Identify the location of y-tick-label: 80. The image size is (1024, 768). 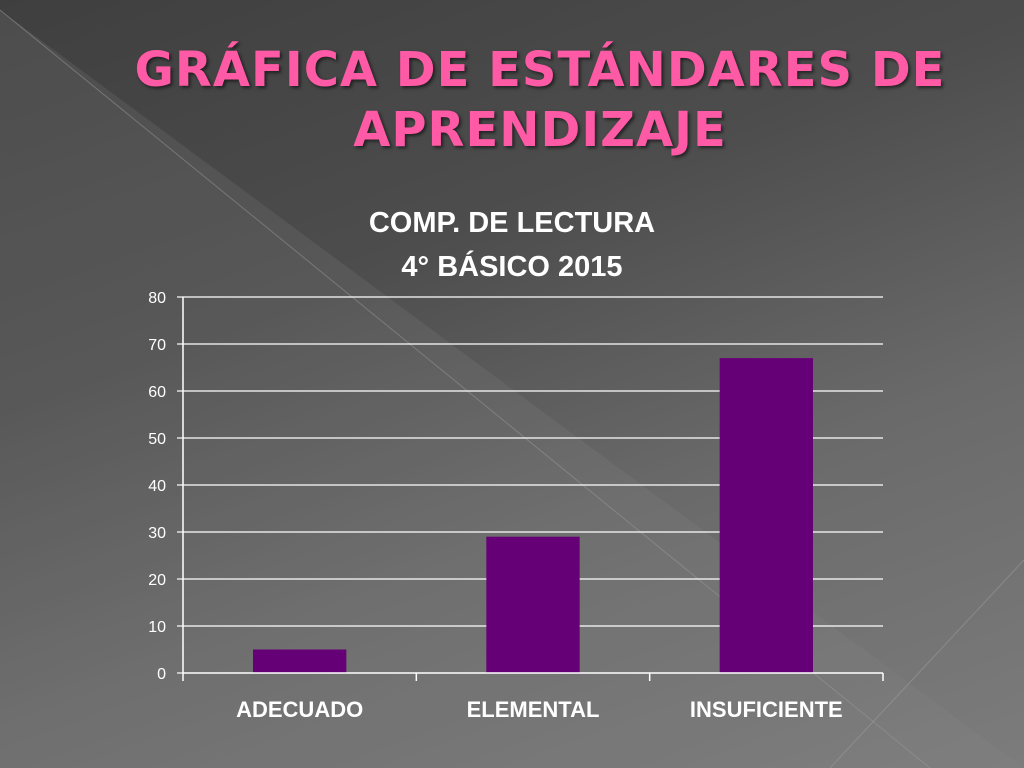
(157, 298).